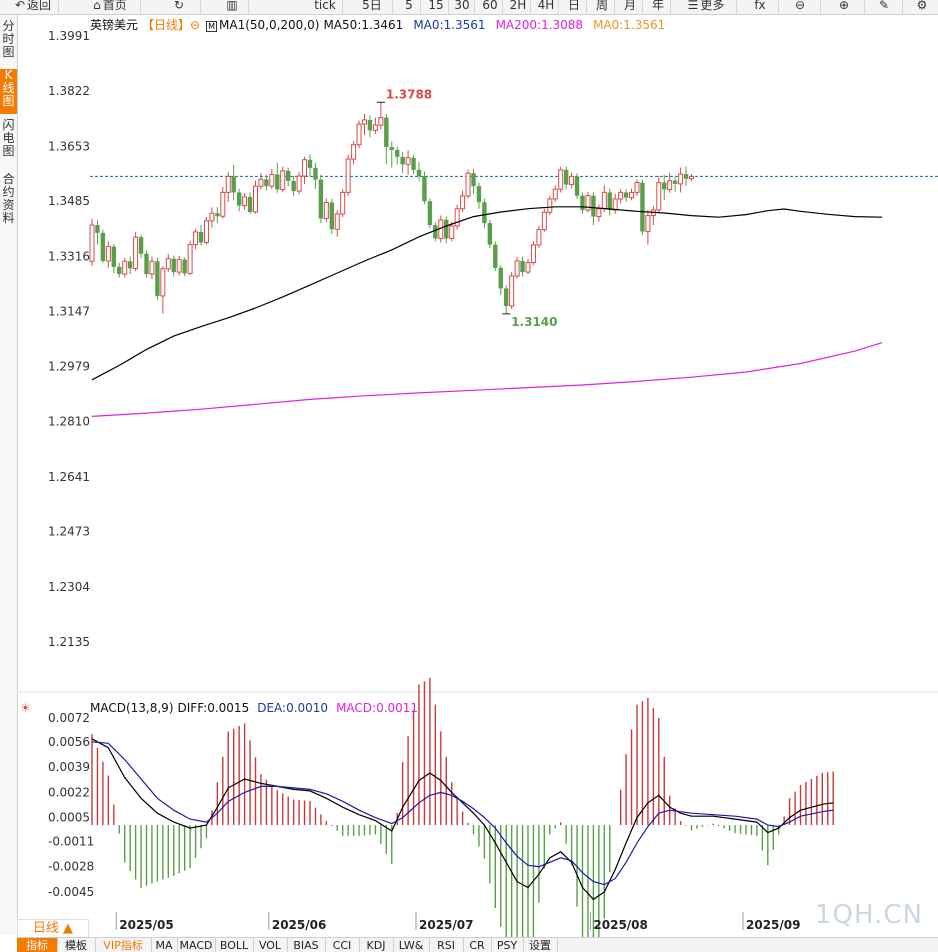 Image resolution: width=938 pixels, height=952 pixels. Describe the element at coordinates (71, 867) in the screenshot. I see `macd-tick-label: -0.0028` at that location.